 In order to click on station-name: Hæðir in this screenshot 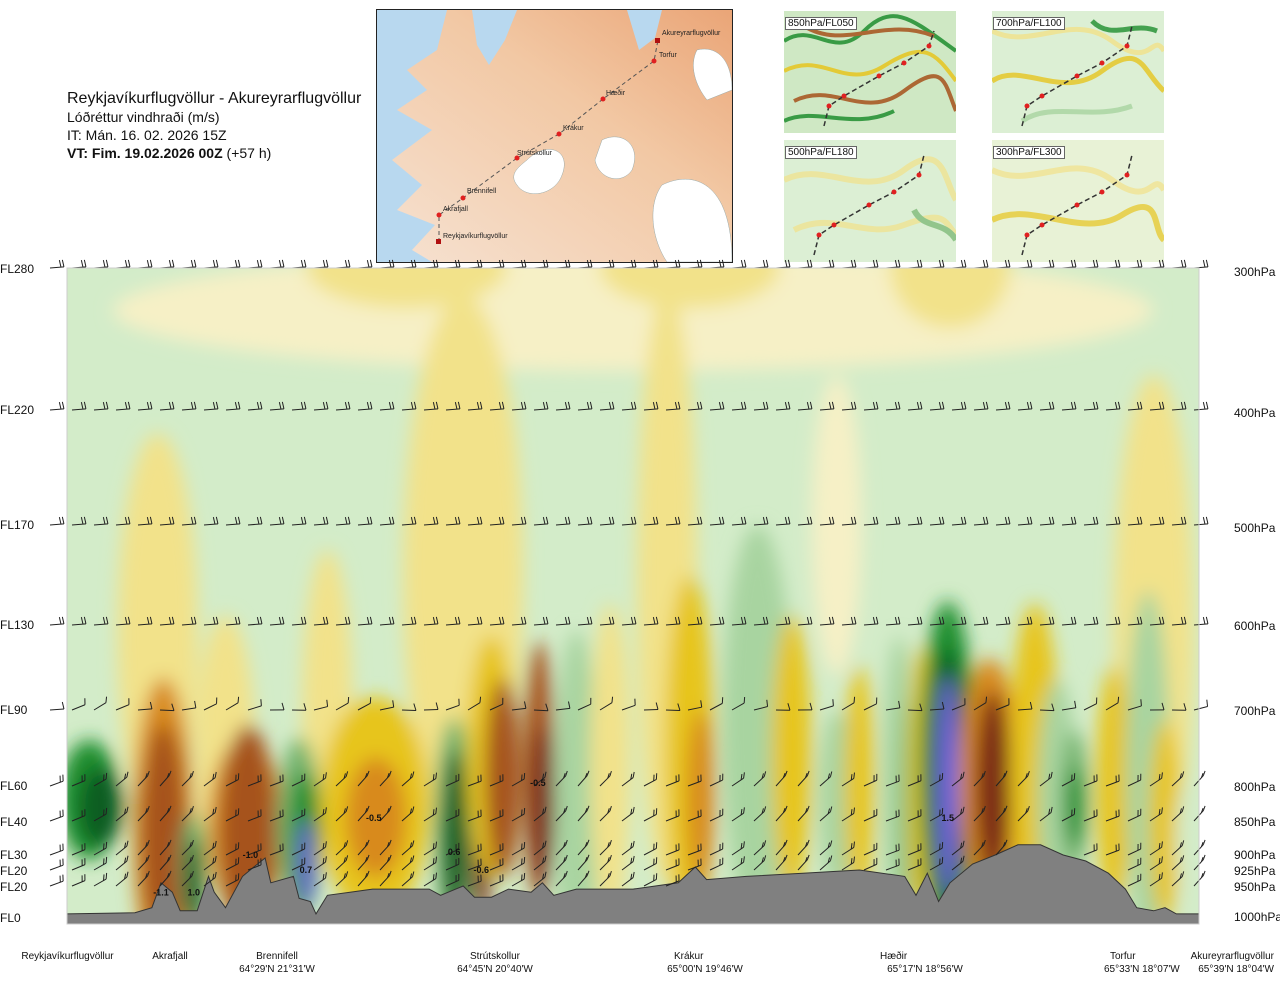, I will do `click(894, 956)`.